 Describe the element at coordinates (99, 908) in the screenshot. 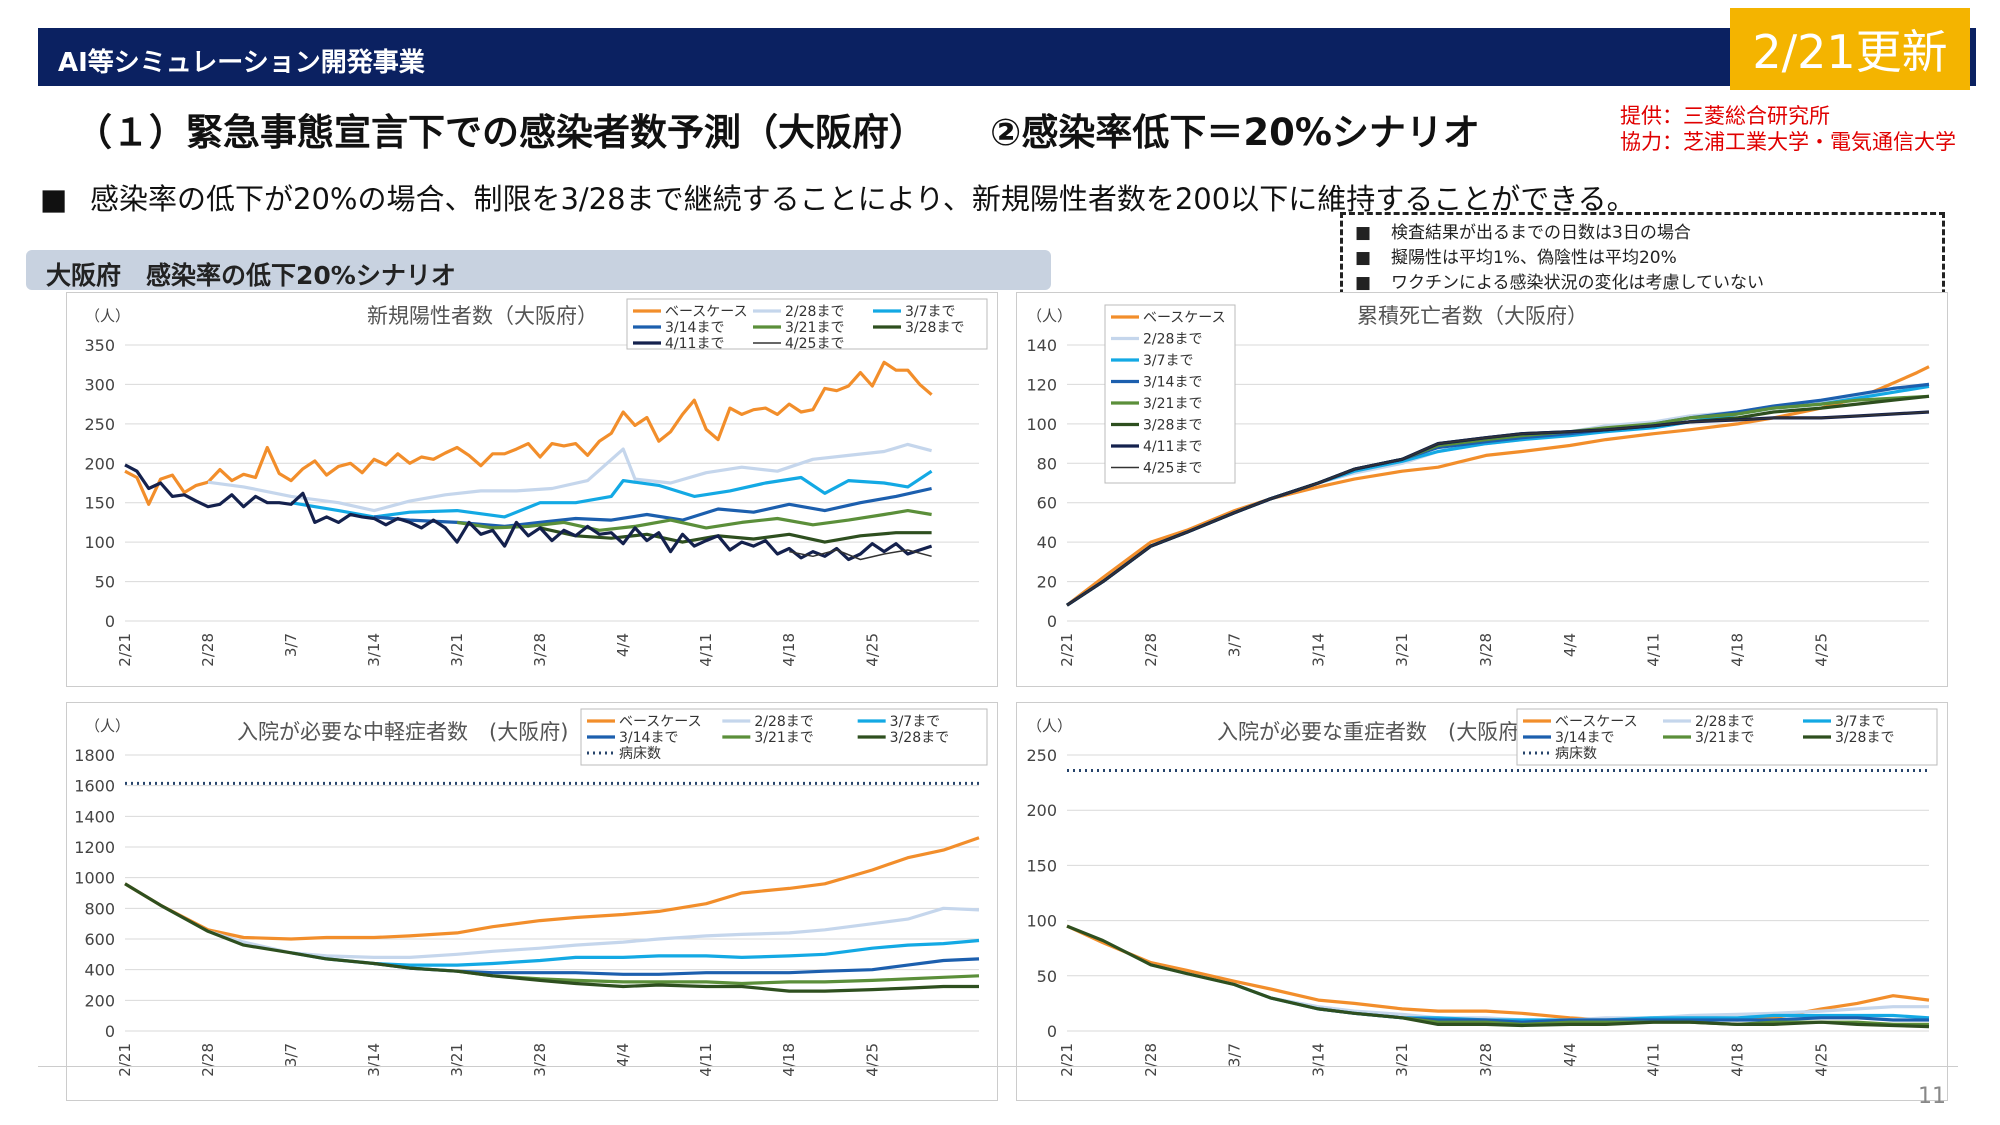

I see `y-tick-label: 800` at that location.